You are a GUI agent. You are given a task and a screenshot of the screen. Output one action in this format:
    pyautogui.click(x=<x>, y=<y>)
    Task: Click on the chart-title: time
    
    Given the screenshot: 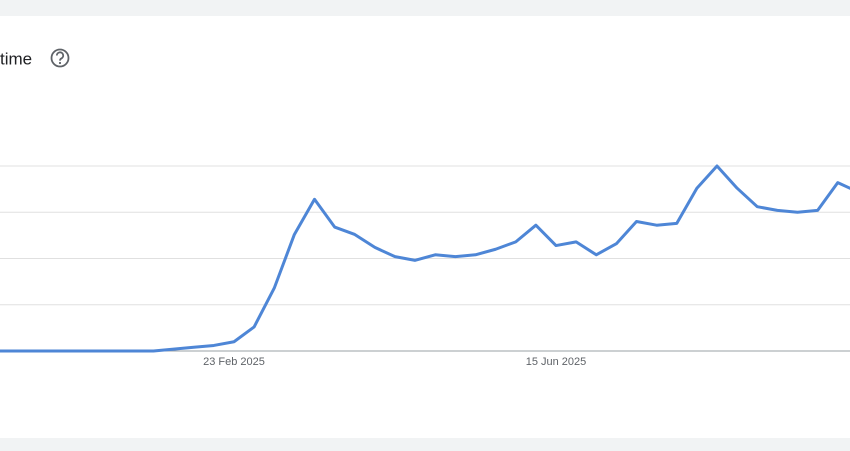 What is the action you would take?
    pyautogui.click(x=16, y=58)
    